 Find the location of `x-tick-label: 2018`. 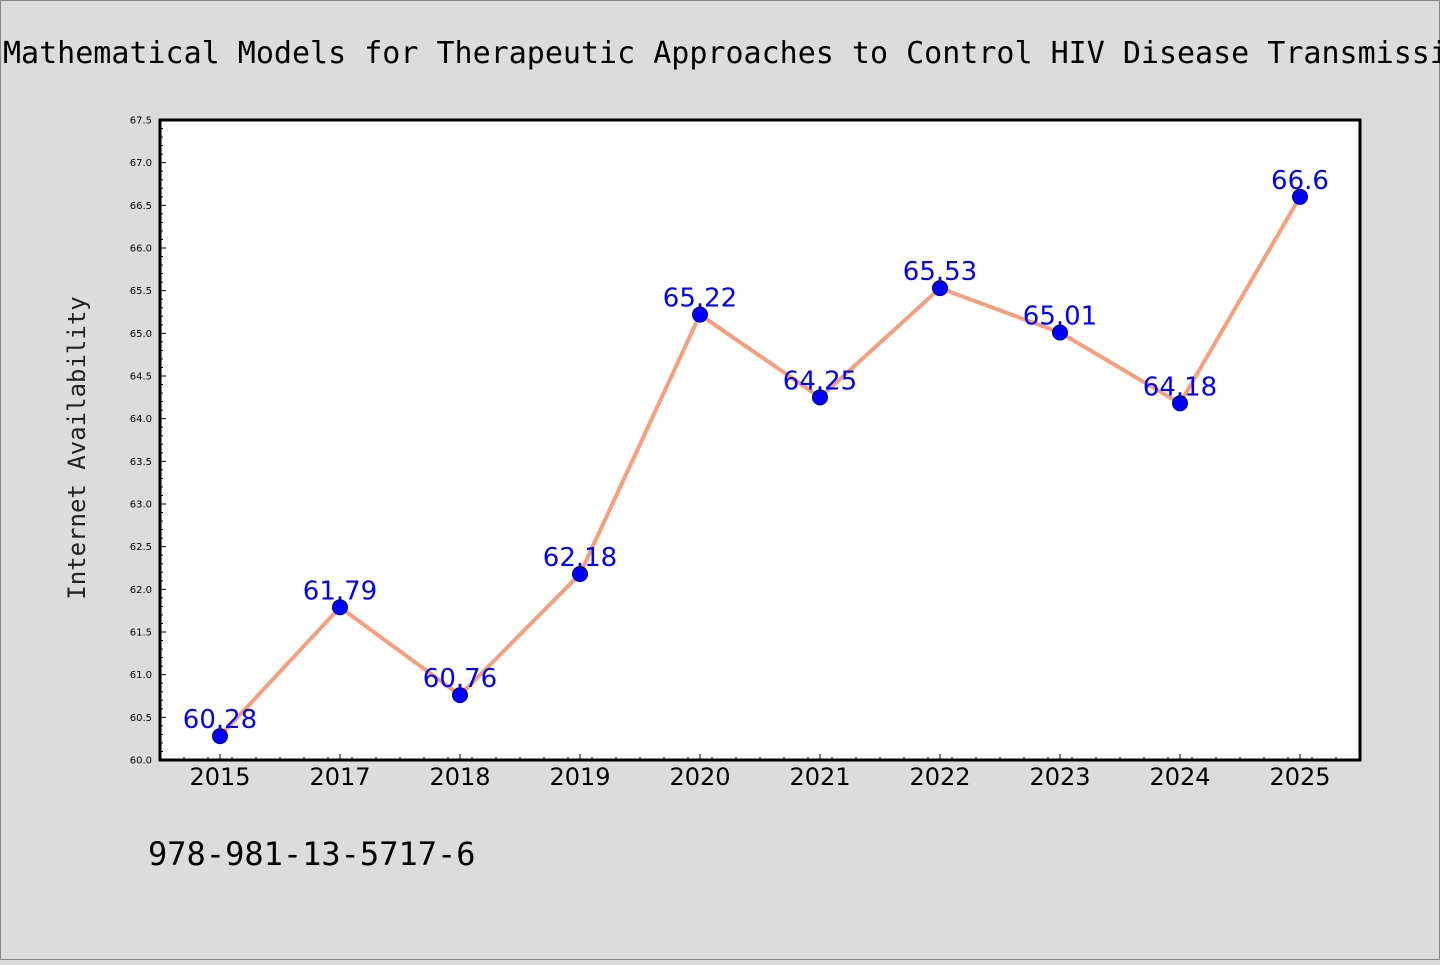

x-tick-label: 2018 is located at coordinates (459, 777).